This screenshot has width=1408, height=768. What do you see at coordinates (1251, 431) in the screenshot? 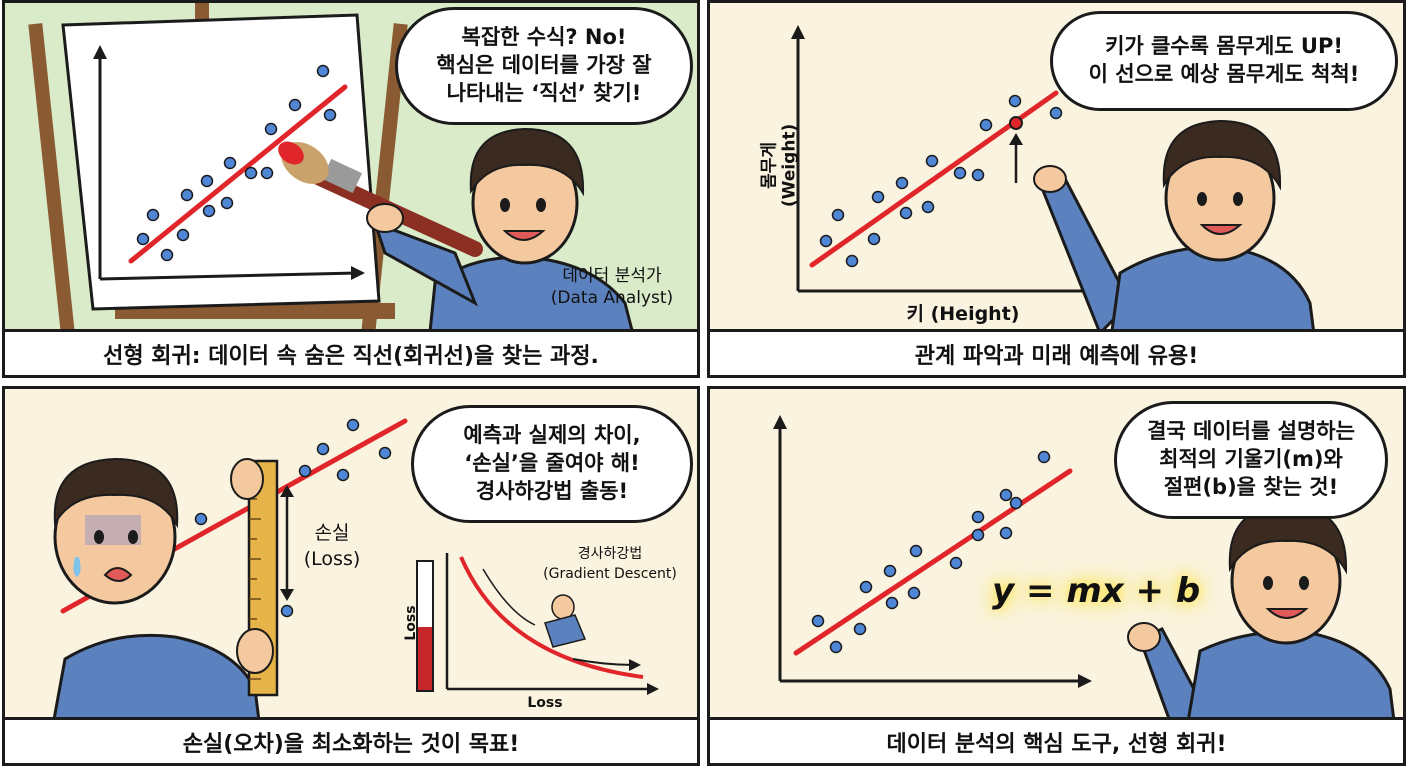
I see `speech-line-1: 결국 데이터를 설명하는` at bounding box center [1251, 431].